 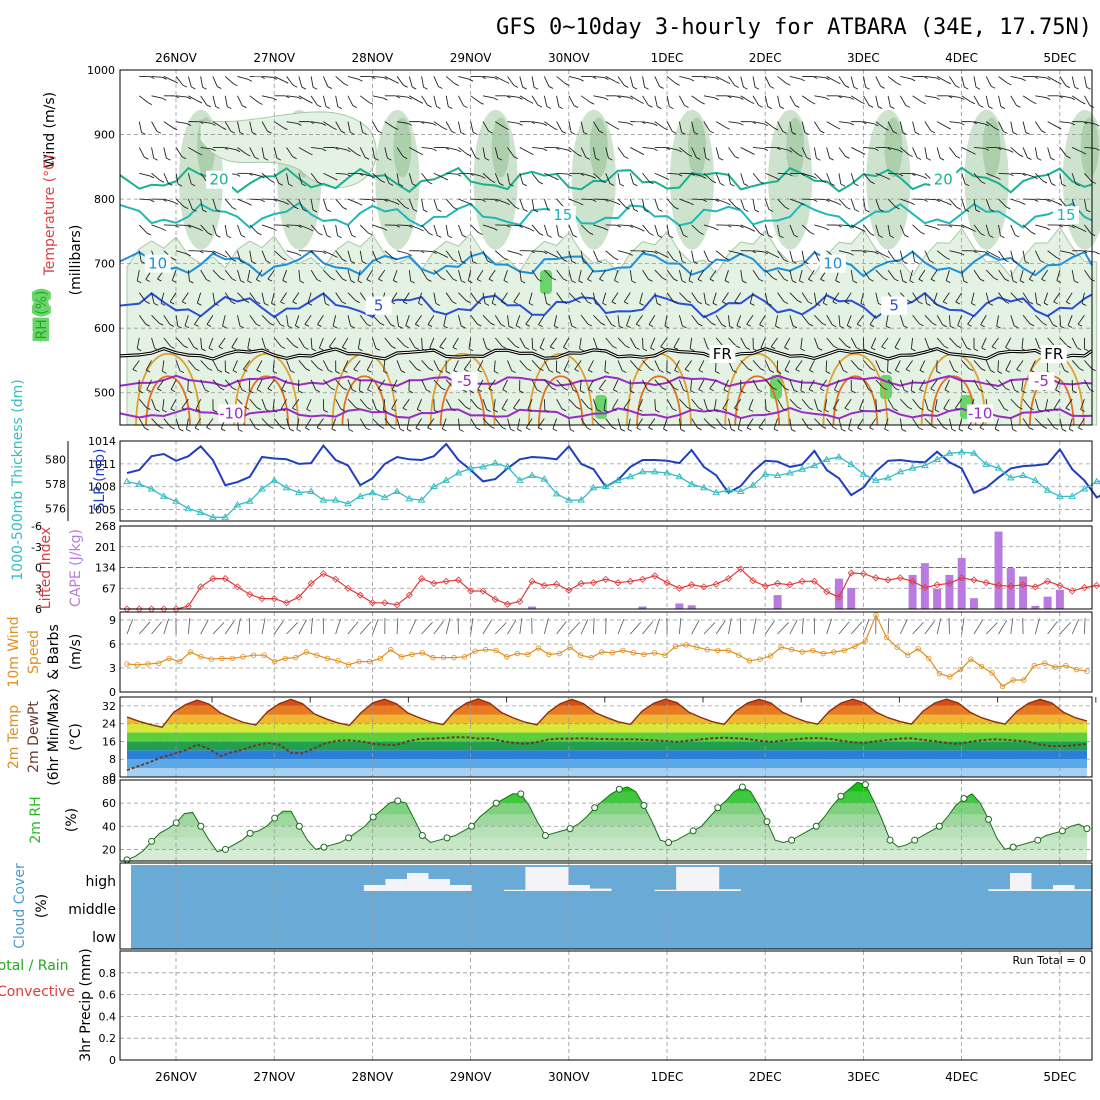 What do you see at coordinates (324, 847) in the screenshot?
I see `rh-marker` at bounding box center [324, 847].